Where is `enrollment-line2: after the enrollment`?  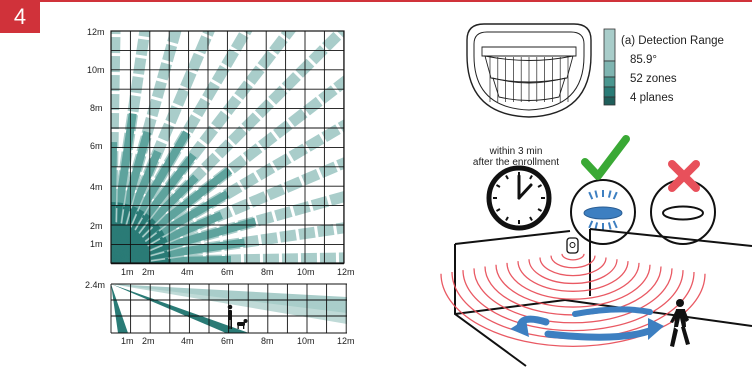 enrollment-line2: after the enrollment is located at coordinates (516, 162).